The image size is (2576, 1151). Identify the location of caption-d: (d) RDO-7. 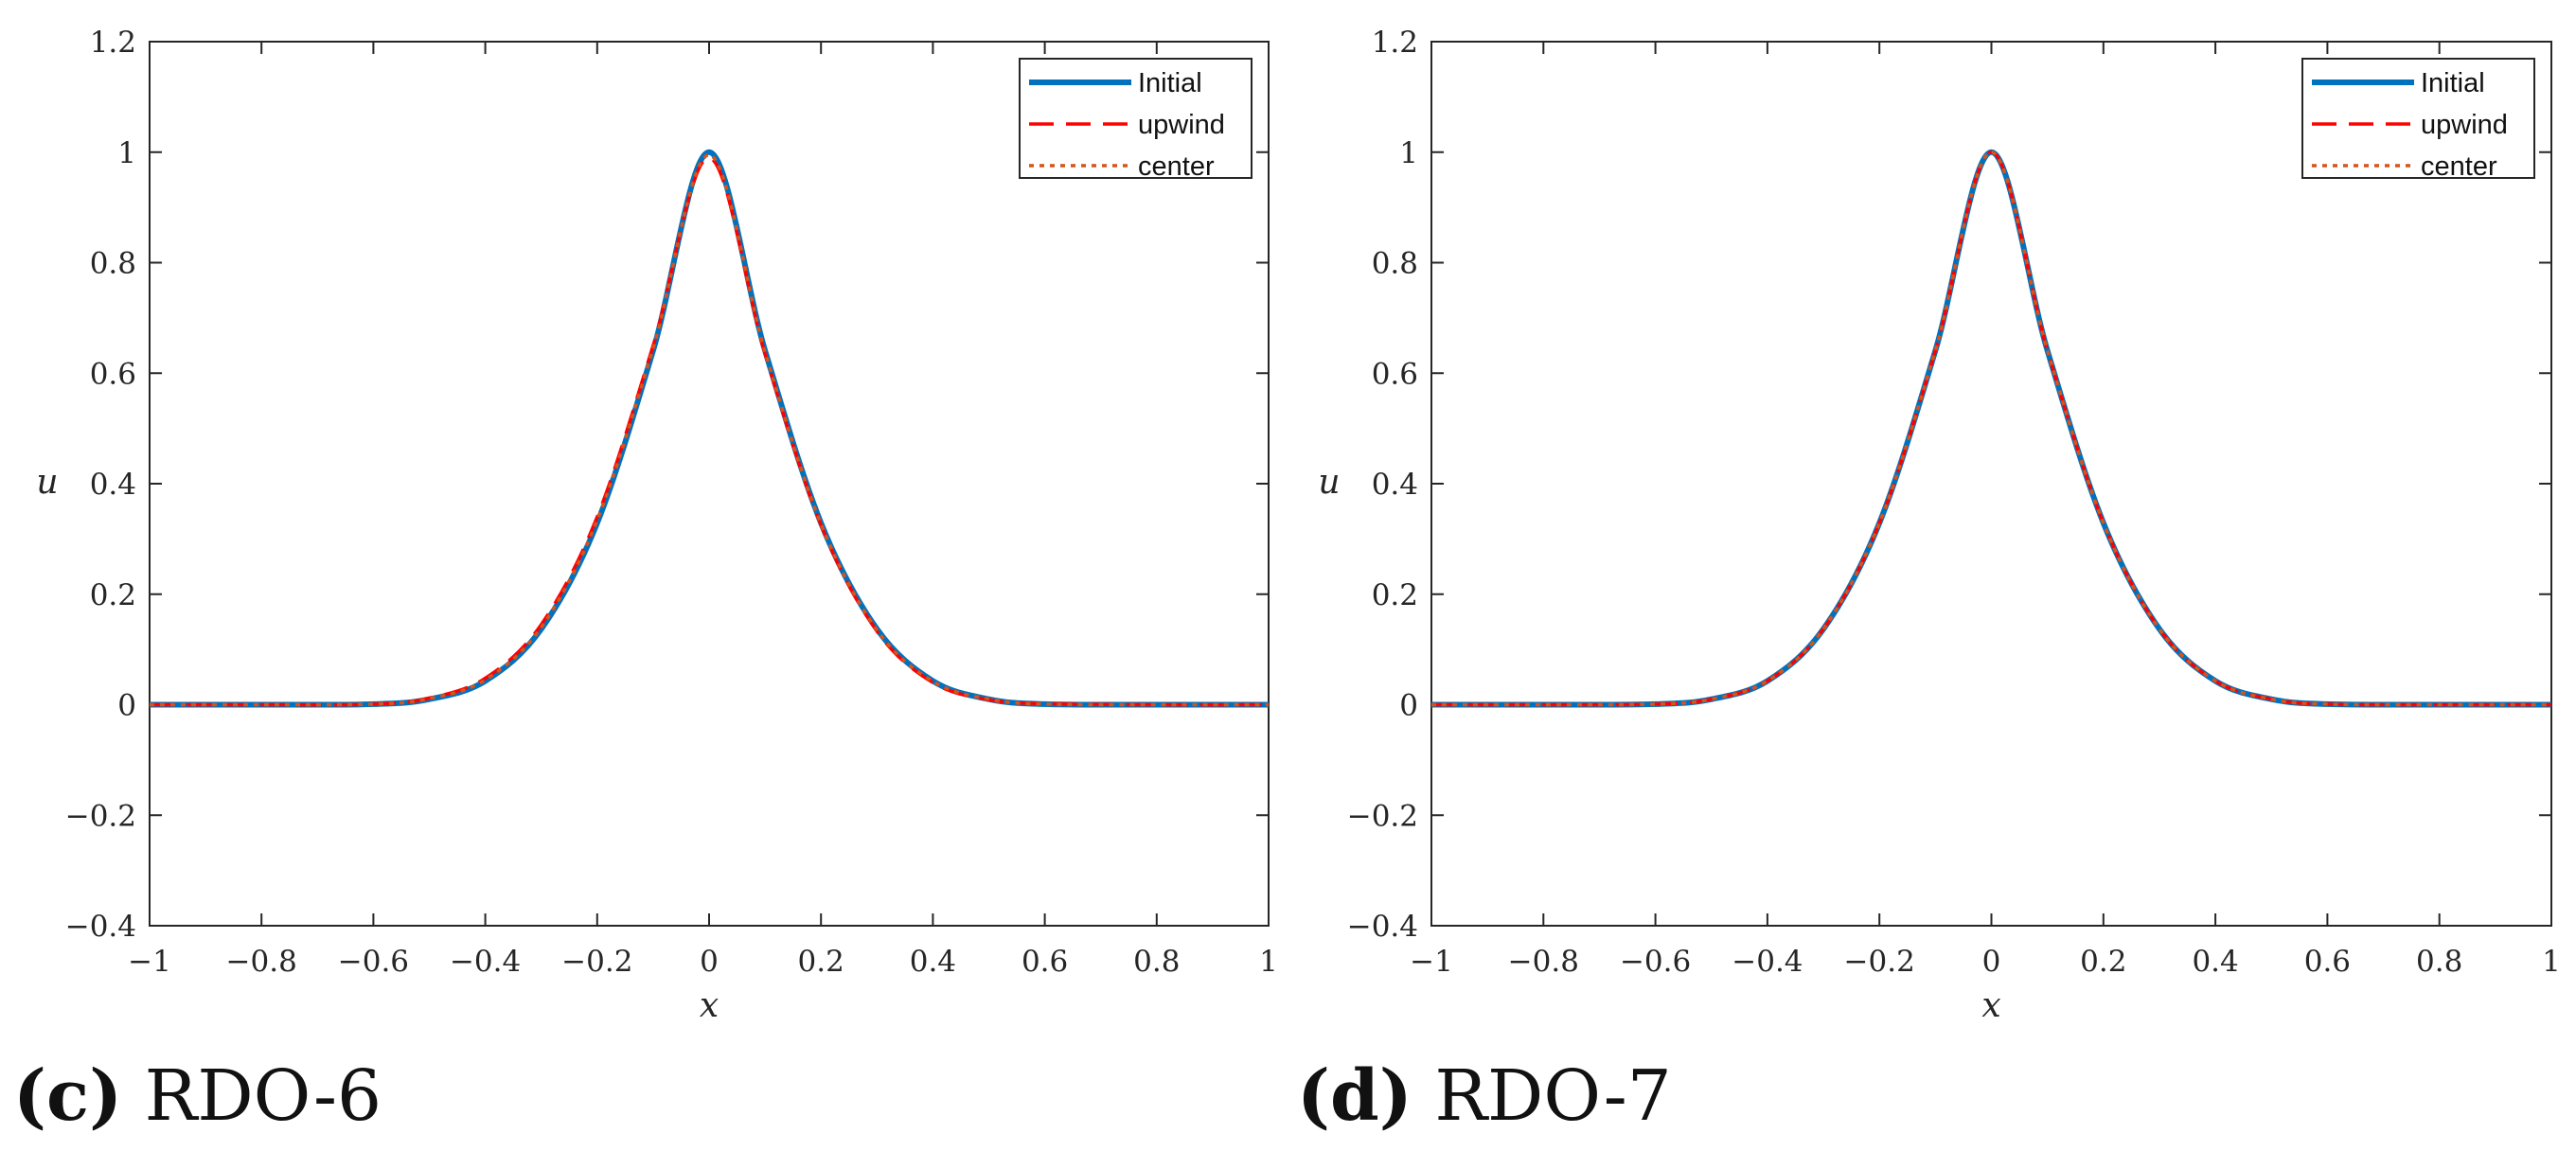
(1485, 1096).